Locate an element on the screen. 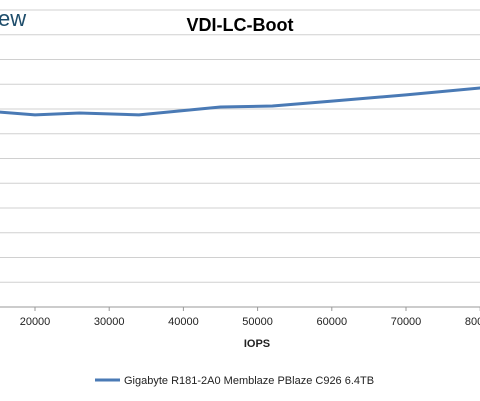 This screenshot has height=401, width=480. chart-title: VDI-LC-Boot is located at coordinates (240, 25).